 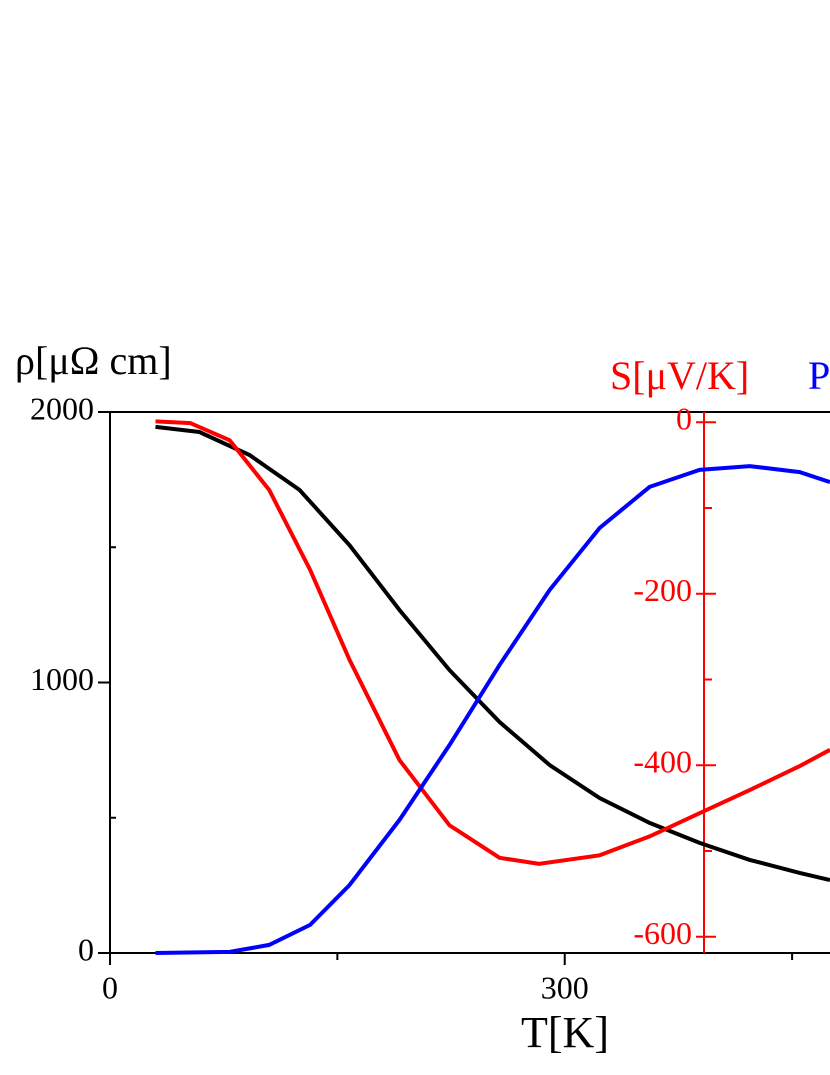 What do you see at coordinates (93, 360) in the screenshot?
I see `y-axis-label: ρ[μΩ cm]` at bounding box center [93, 360].